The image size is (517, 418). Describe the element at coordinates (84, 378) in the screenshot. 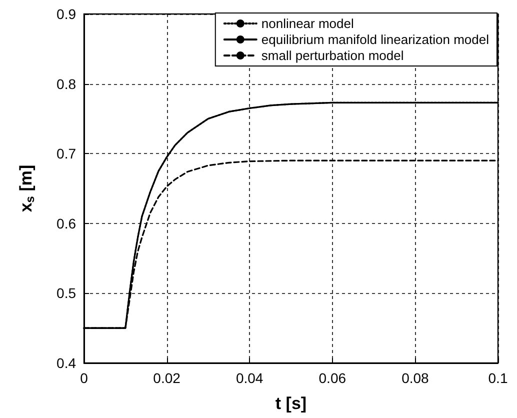

I see `x-tick-label: 0` at that location.